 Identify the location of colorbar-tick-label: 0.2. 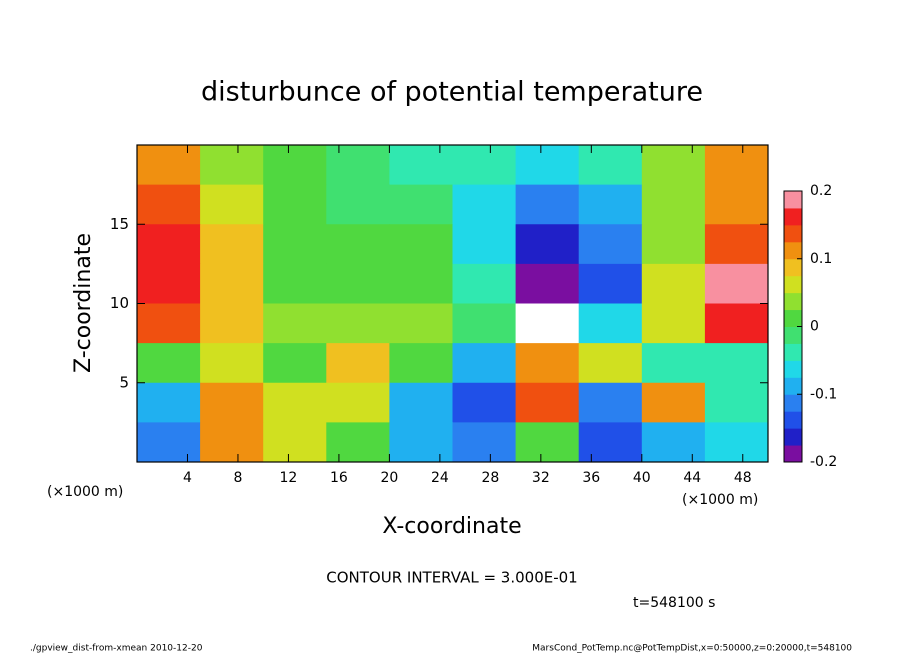
(821, 191).